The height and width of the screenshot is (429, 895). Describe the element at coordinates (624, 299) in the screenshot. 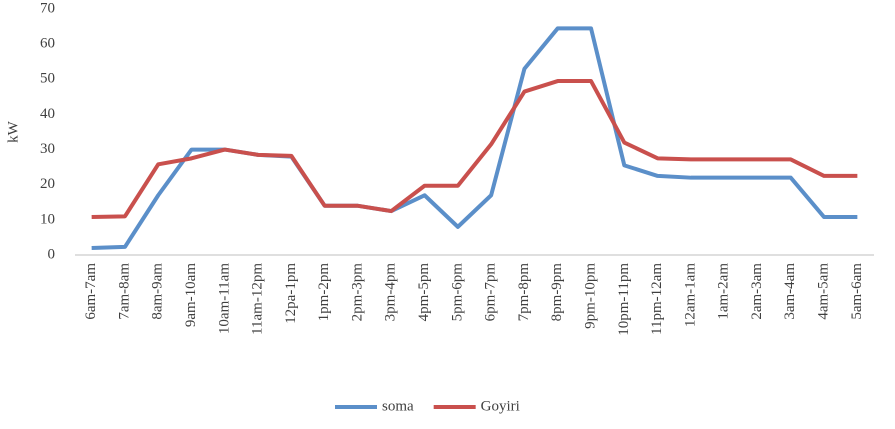

I see `x-tick-label: 10pm-11pm` at that location.